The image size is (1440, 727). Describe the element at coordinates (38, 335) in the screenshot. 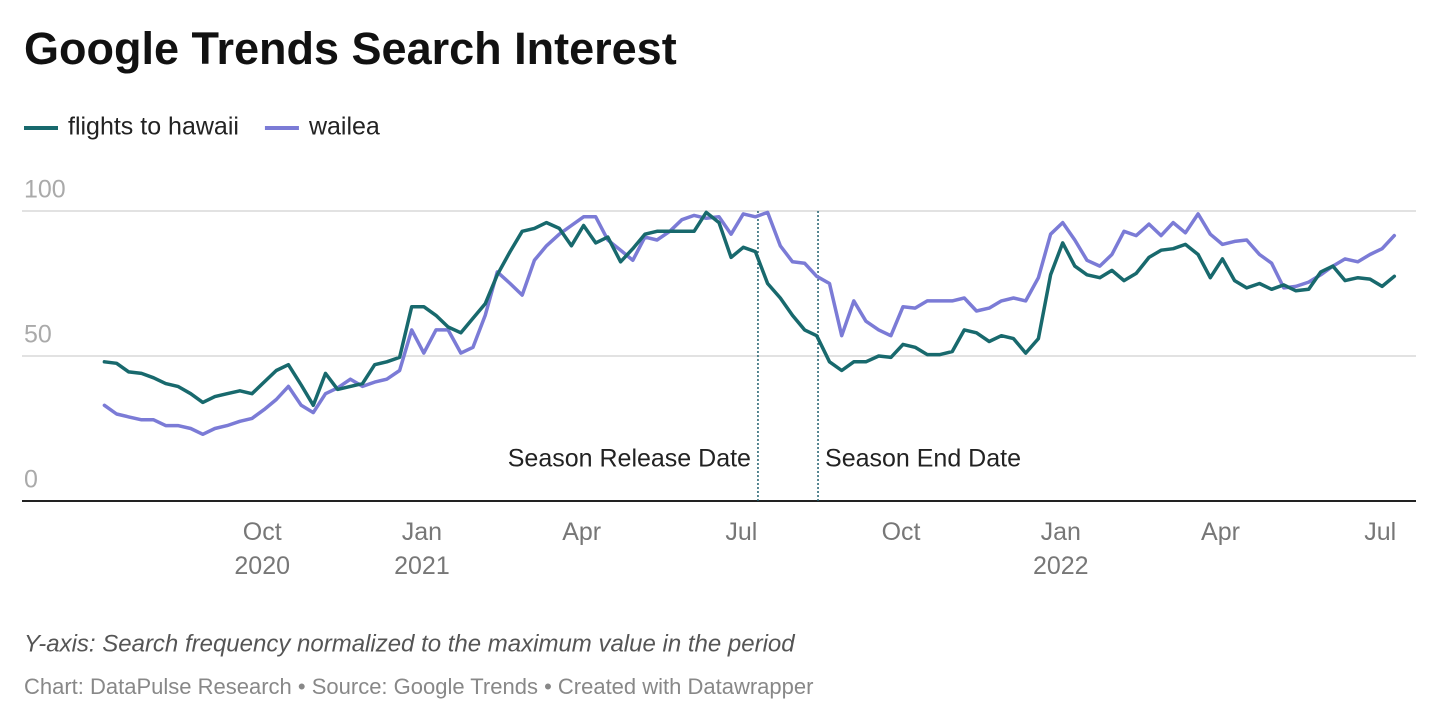

I see `y-tick-label: 50` at that location.